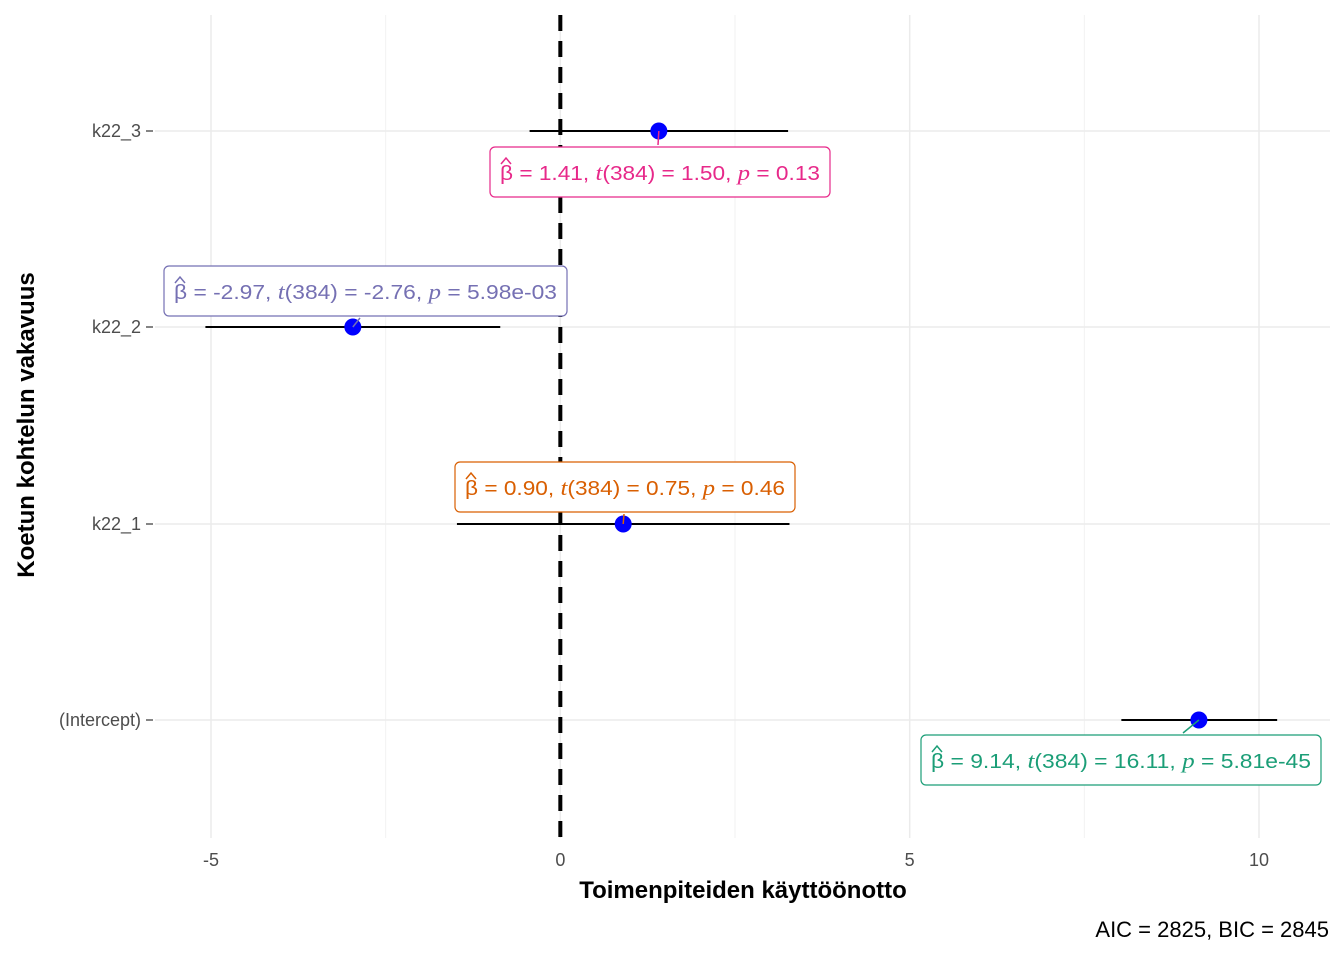  Describe the element at coordinates (1212, 929) in the screenshot. I see `model-fit-caption: AIC = 2825, BIC = 2845` at that location.